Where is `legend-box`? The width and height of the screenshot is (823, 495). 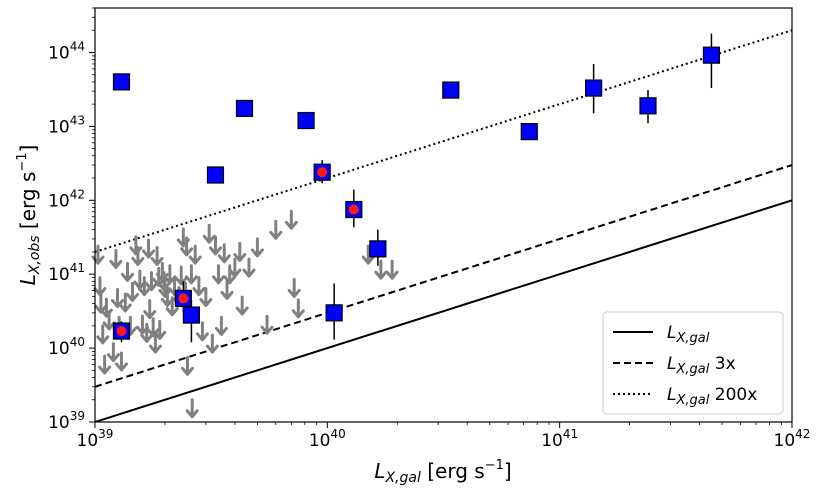
legend-box is located at coordinates (693, 363).